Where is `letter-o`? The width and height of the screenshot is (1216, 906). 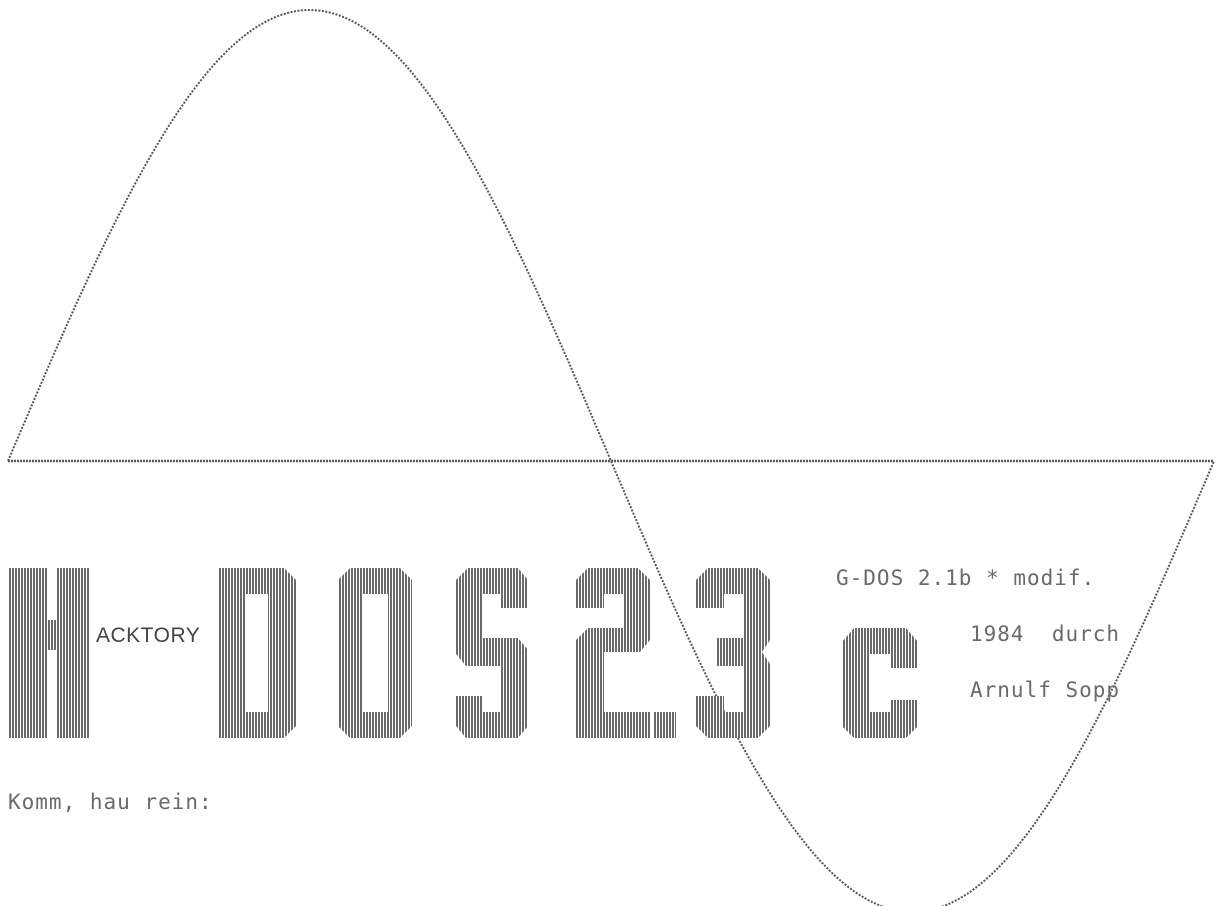
letter-o is located at coordinates (375, 653).